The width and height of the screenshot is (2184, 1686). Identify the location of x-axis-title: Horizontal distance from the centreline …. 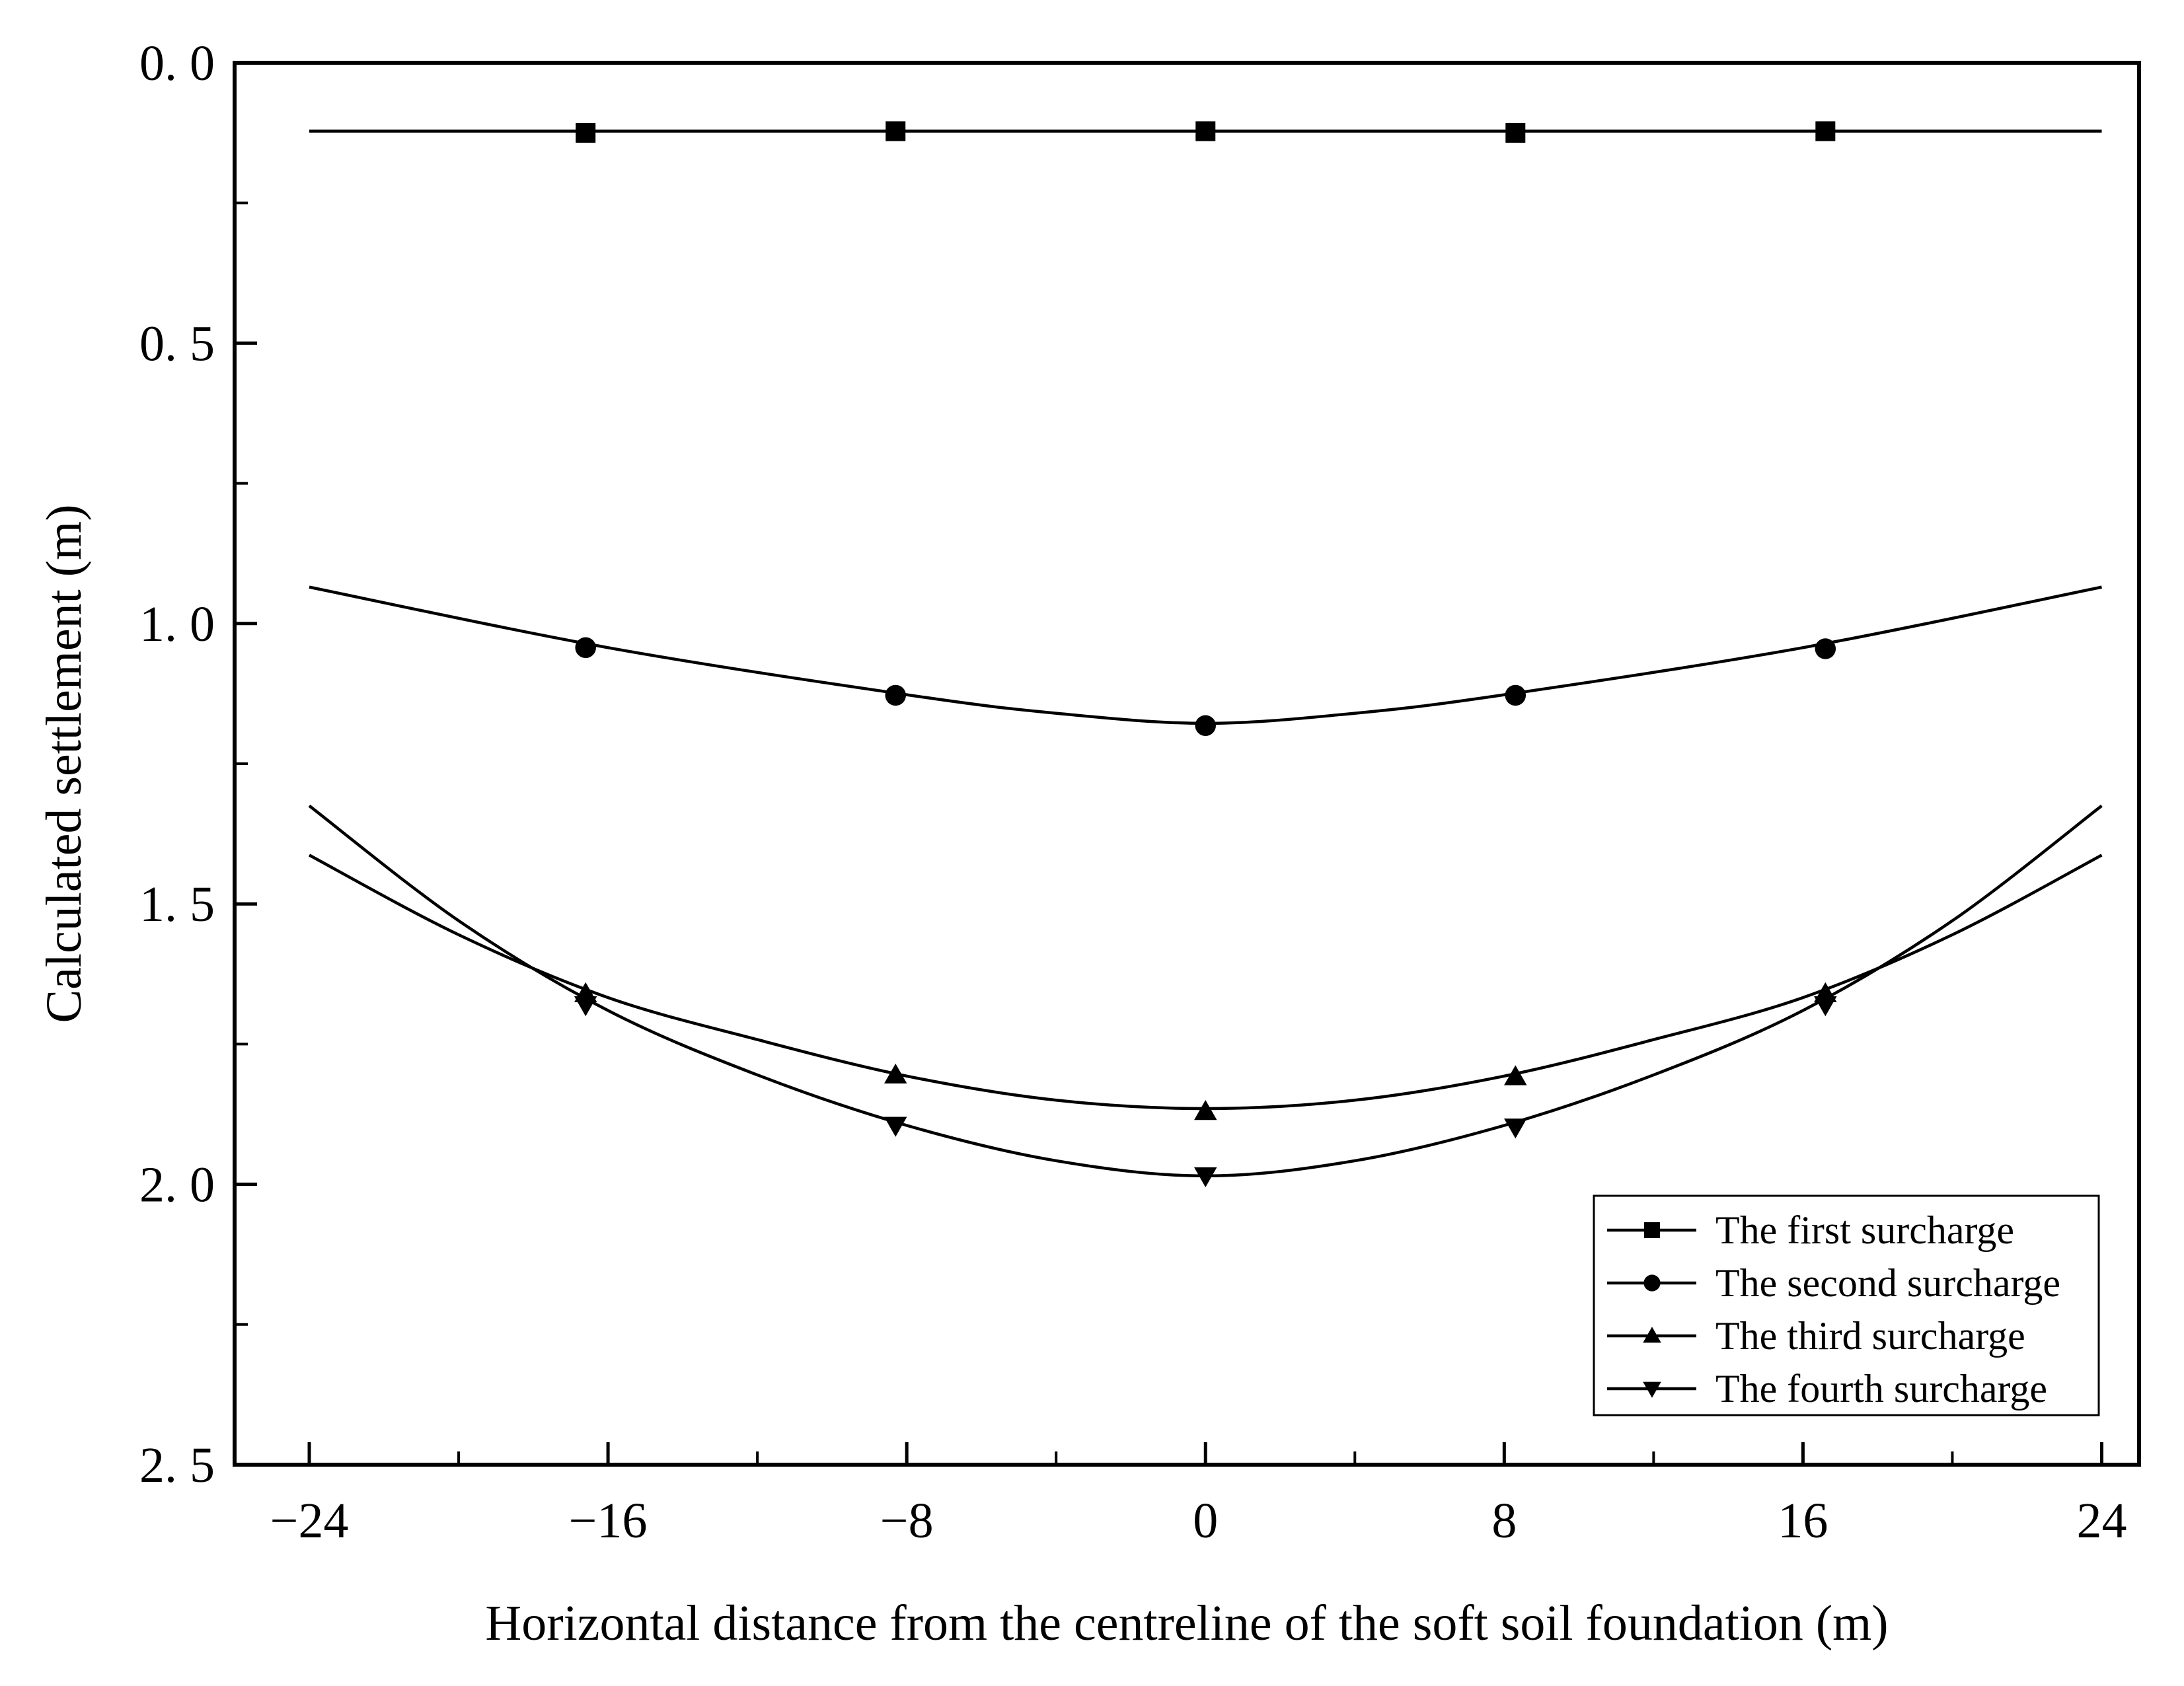
(1186, 1623).